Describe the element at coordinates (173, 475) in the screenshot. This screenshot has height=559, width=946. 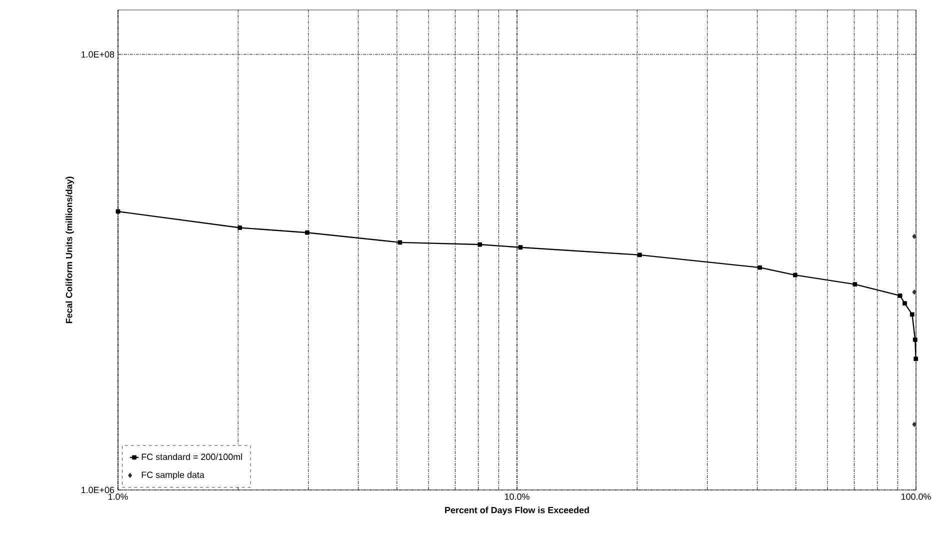
I see `legend-label: FC sample data` at that location.